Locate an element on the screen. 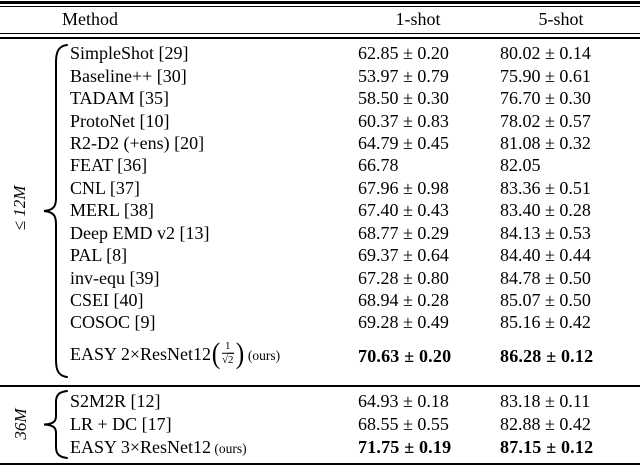  one-shot-value: 58.50 ± 0.30 is located at coordinates (403, 98).